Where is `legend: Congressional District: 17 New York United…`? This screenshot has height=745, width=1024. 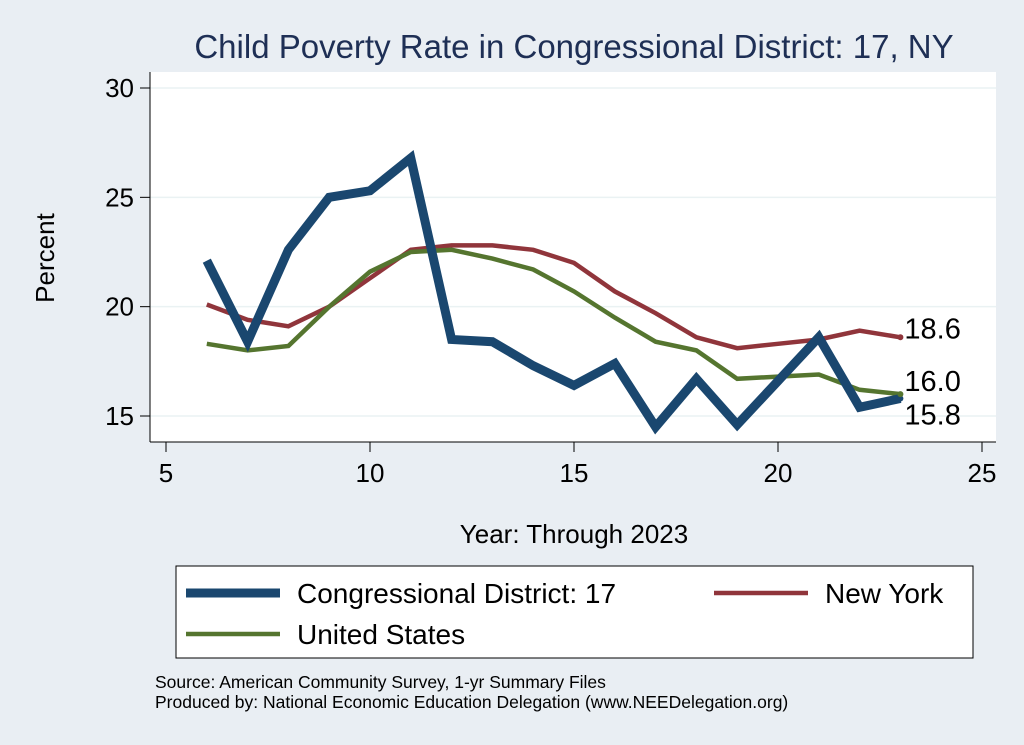
legend: Congressional District: 17 New York United… is located at coordinates (565, 614).